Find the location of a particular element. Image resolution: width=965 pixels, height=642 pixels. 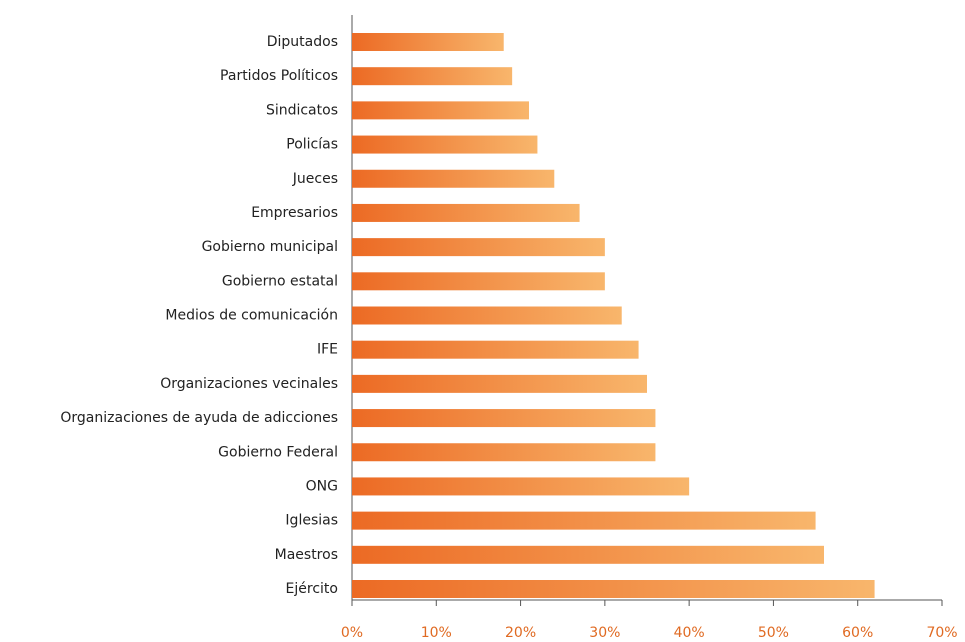

y-tick-label: Ejército is located at coordinates (312, 589).